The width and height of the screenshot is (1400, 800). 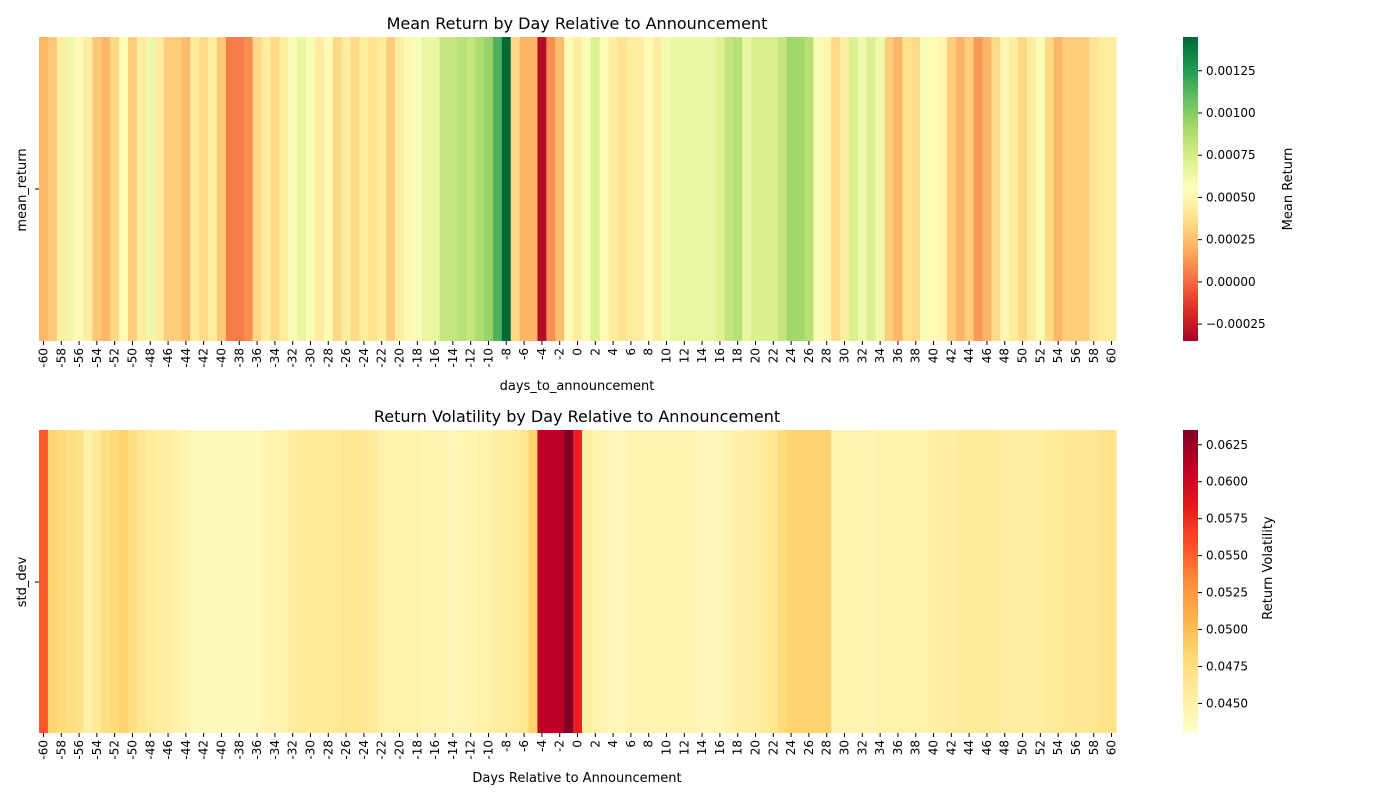 I want to click on x-tick-label: 30, so click(x=845, y=355).